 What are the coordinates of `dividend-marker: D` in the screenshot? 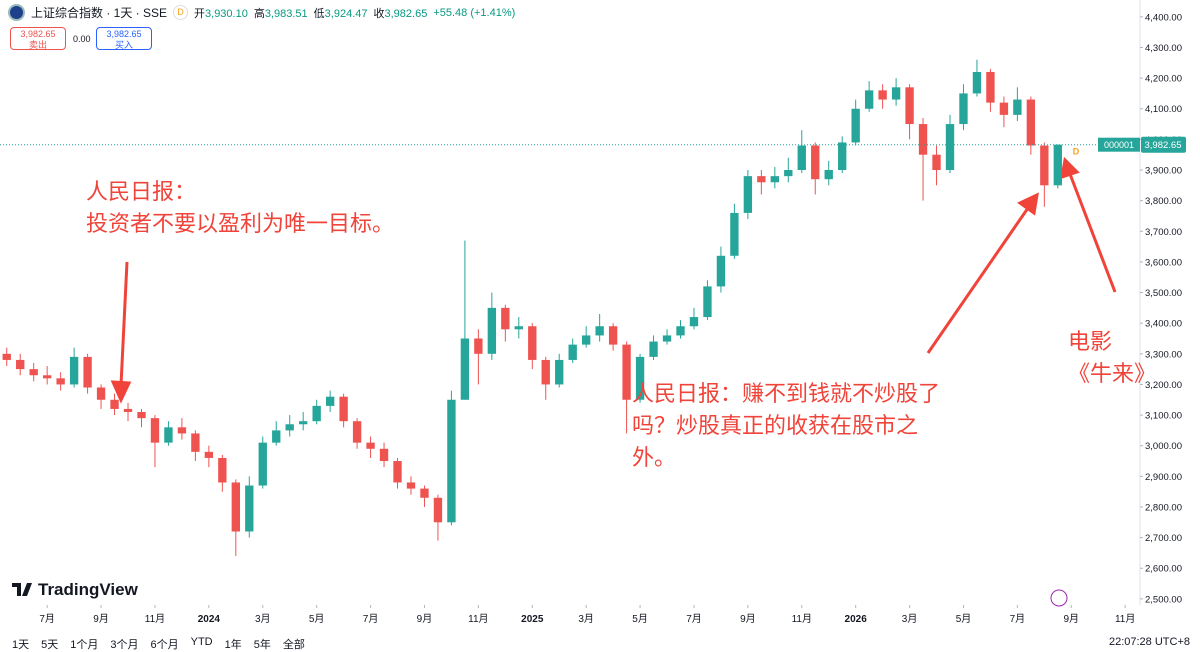 It's located at (181, 12).